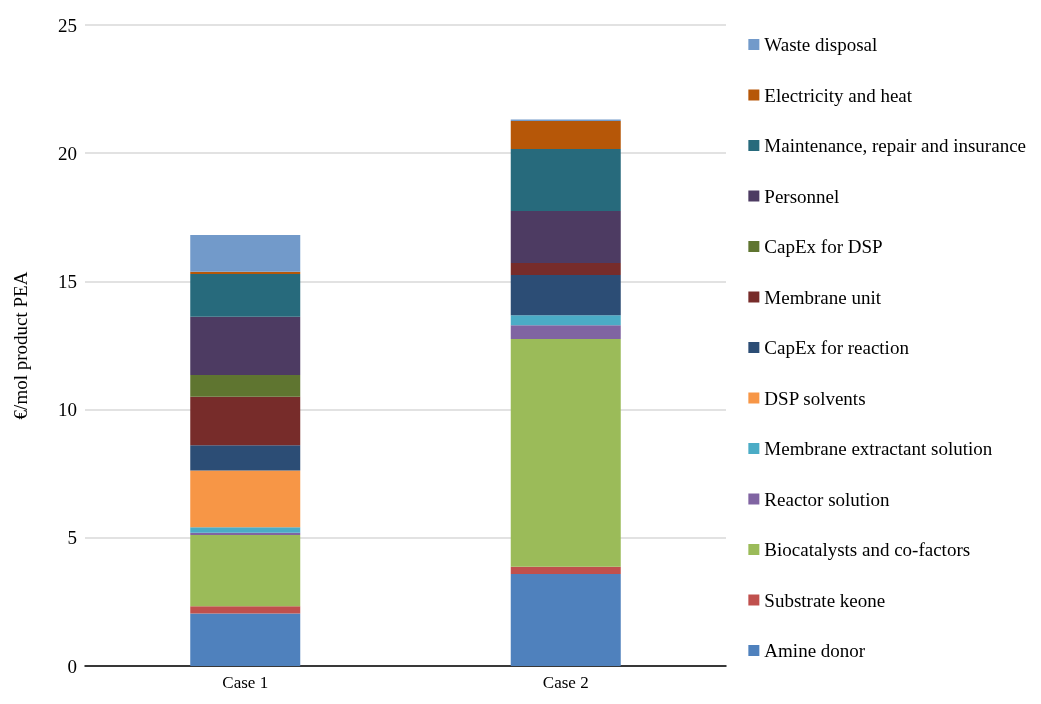  I want to click on legend-label: Personnel, so click(802, 196).